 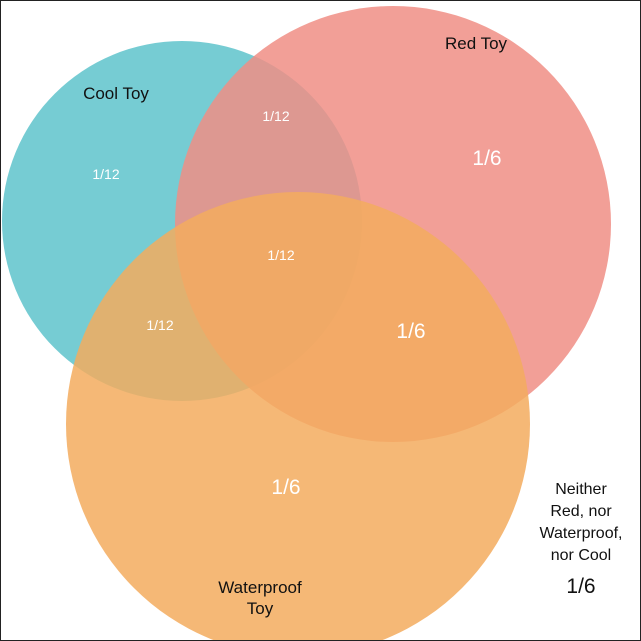 What do you see at coordinates (580, 586) in the screenshot?
I see `outside-value: 1/6` at bounding box center [580, 586].